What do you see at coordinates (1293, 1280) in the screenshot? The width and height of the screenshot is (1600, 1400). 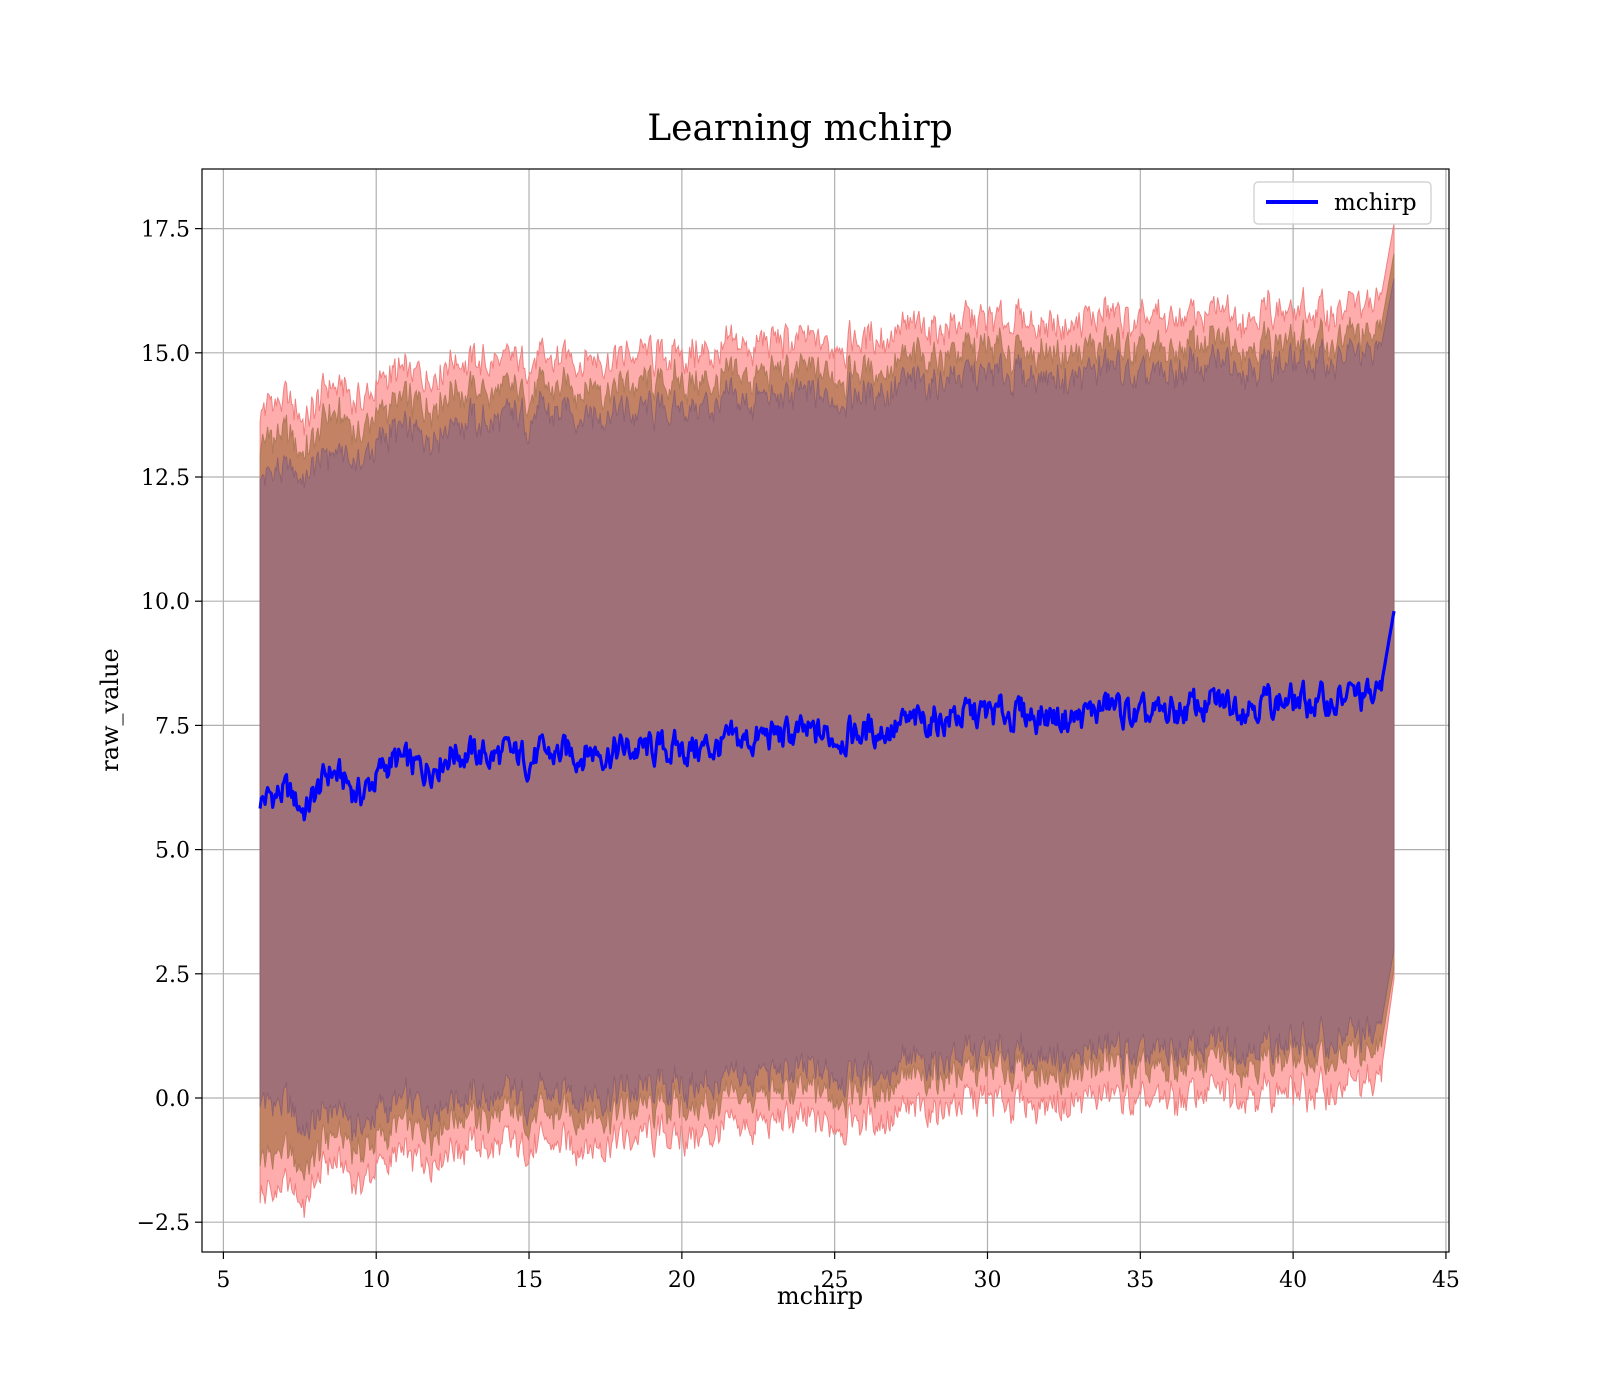 I see `x-tick-label: 40` at bounding box center [1293, 1280].